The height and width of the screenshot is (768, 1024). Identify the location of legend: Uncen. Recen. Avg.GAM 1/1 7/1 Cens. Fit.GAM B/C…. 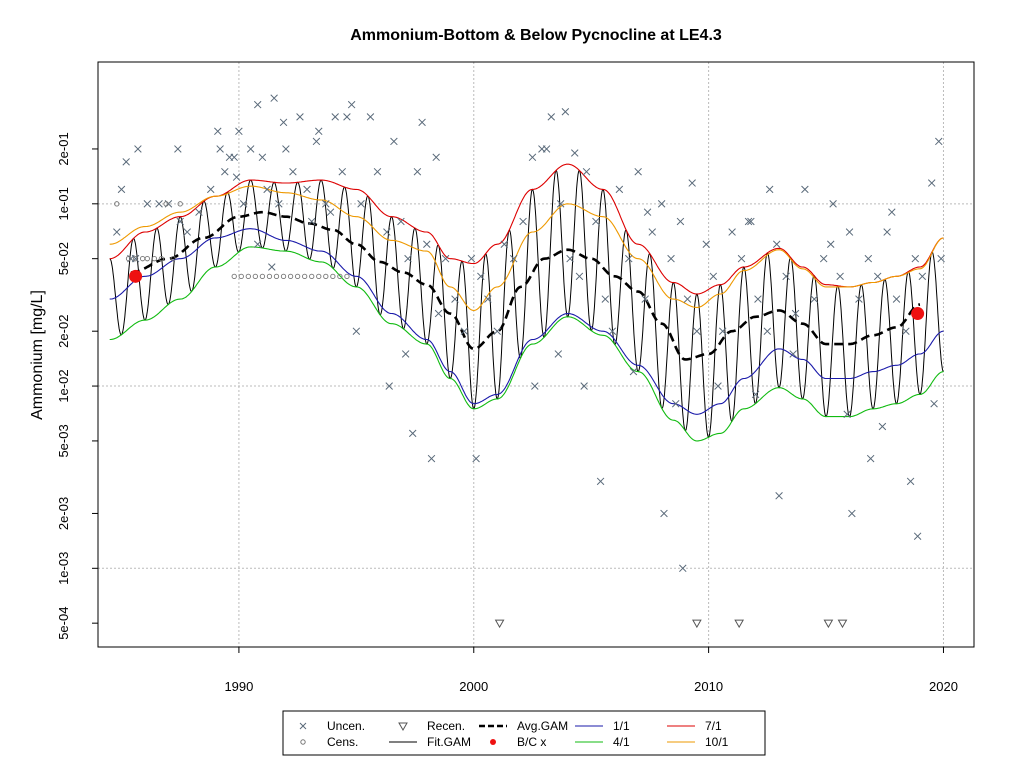
(524, 733).